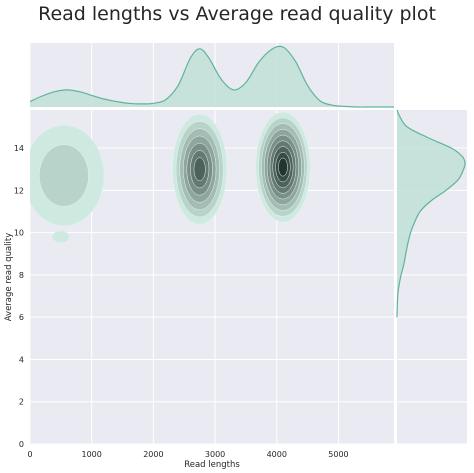  Describe the element at coordinates (21, 317) in the screenshot. I see `y-tick-label: 6` at that location.